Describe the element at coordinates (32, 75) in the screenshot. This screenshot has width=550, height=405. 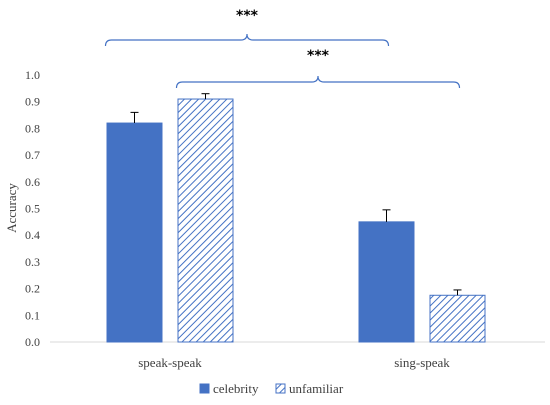
I see `y-tick-label: 1.0` at that location.